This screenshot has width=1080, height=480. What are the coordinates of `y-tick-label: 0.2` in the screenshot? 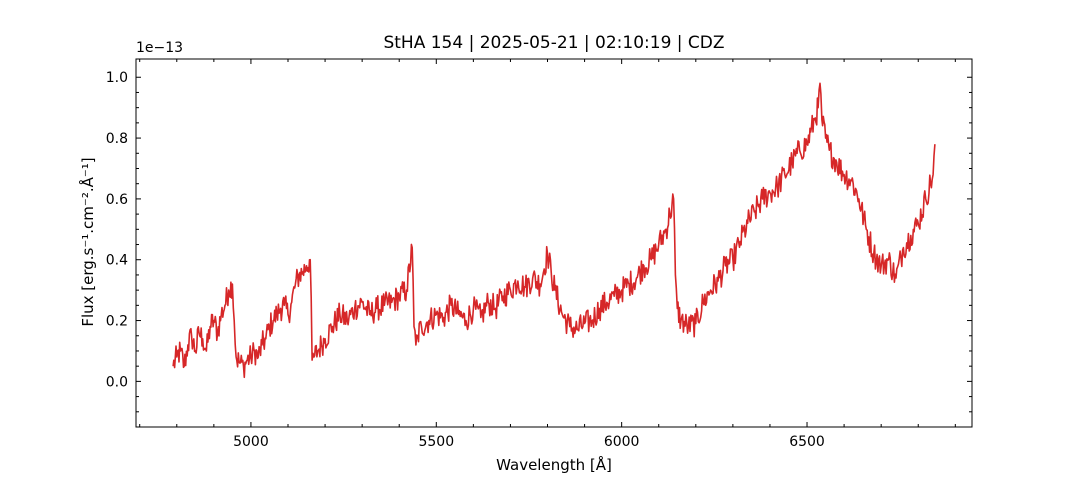 It's located at (117, 322).